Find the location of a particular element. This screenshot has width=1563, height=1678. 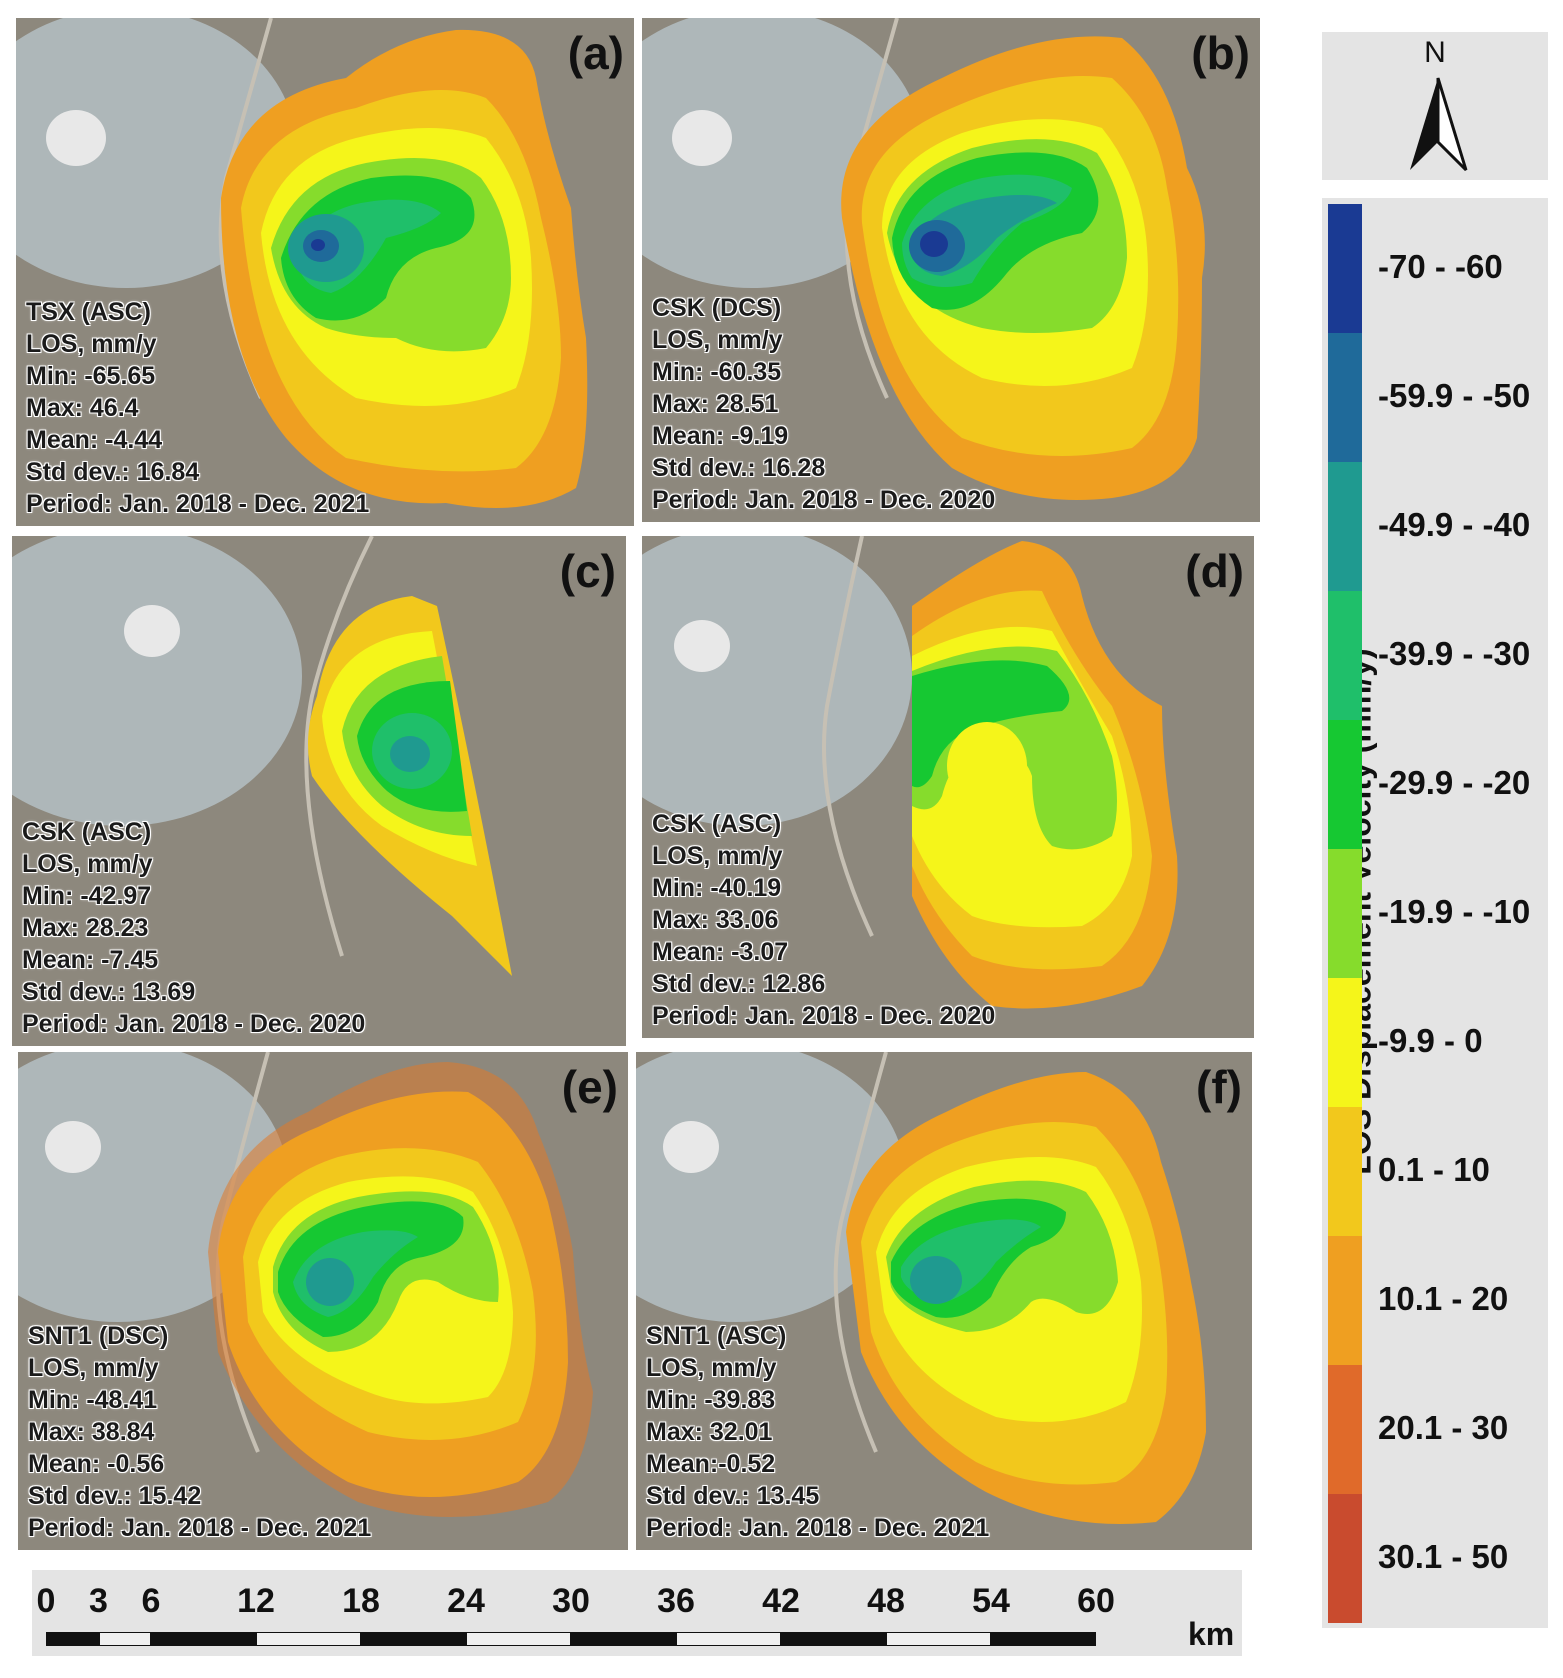

std-value: Std dev.: 15.42 is located at coordinates (115, 1496).